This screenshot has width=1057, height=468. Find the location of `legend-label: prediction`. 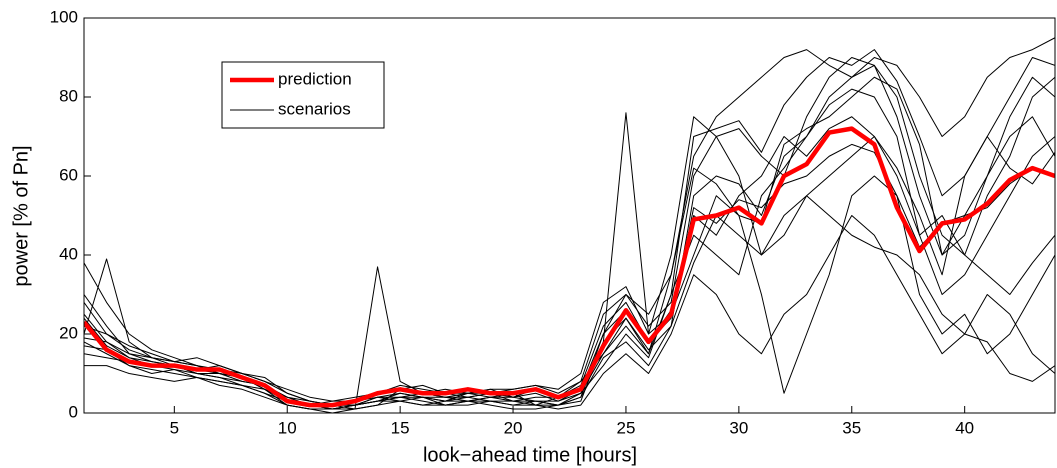

legend-label: prediction is located at coordinates (315, 78).